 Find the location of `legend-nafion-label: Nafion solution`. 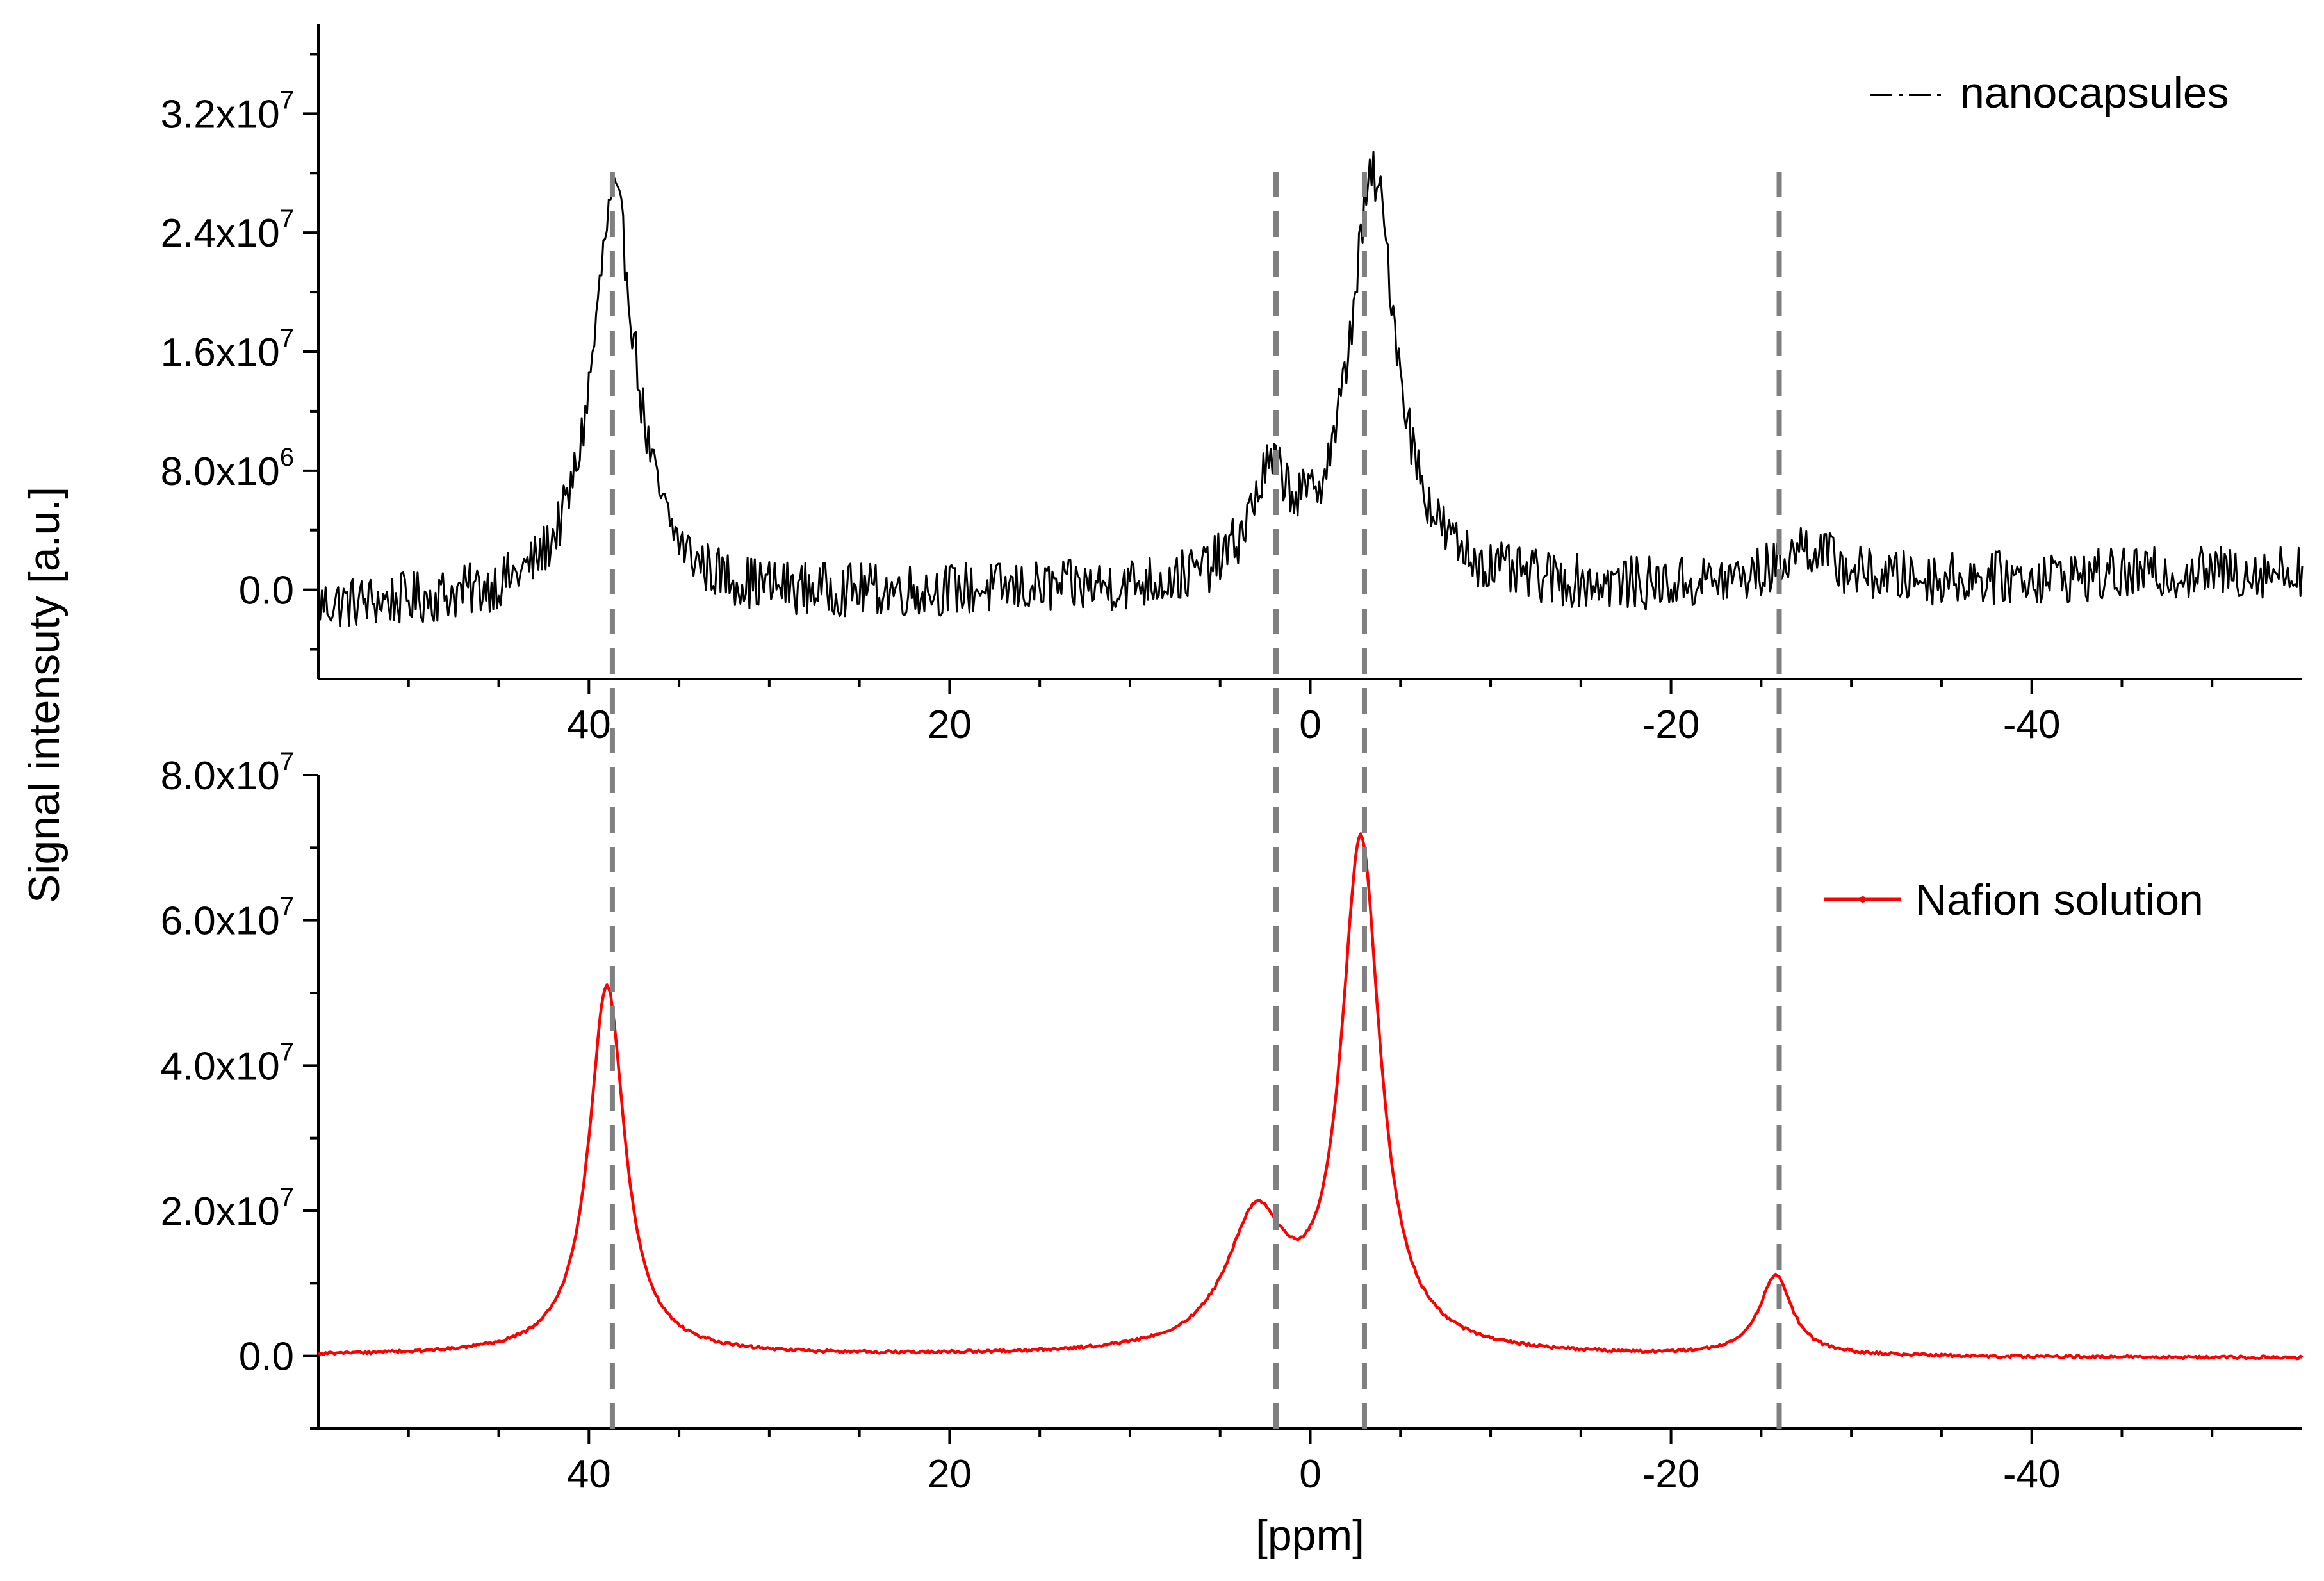

legend-nafion-label: Nafion solution is located at coordinates (2059, 900).